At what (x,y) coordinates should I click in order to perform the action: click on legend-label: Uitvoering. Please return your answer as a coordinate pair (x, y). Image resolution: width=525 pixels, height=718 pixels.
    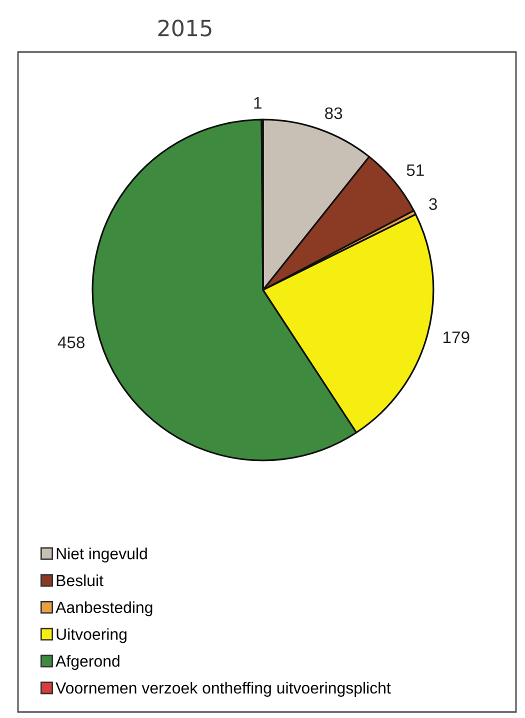
    Looking at the image, I should click on (91, 636).